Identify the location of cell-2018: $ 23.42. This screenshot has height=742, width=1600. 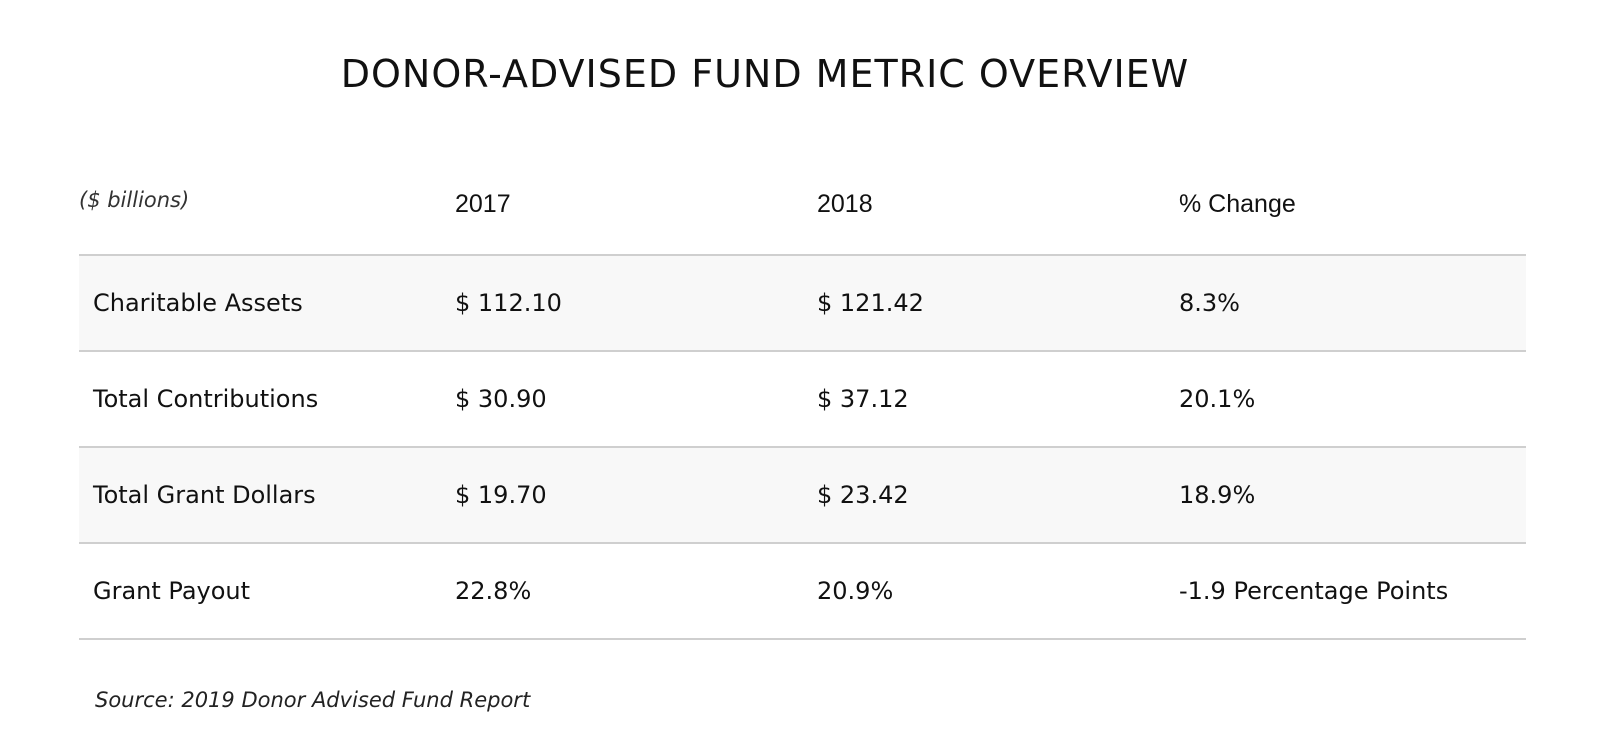
(863, 495).